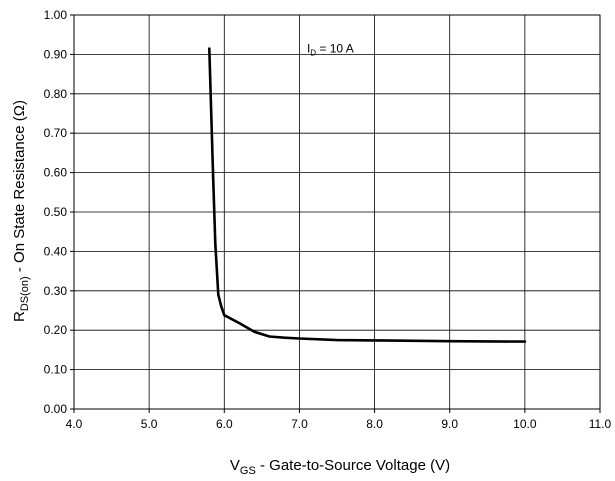 Image resolution: width=615 pixels, height=481 pixels. Describe the element at coordinates (56, 133) in the screenshot. I see `y-tick-label: 0.70` at that location.